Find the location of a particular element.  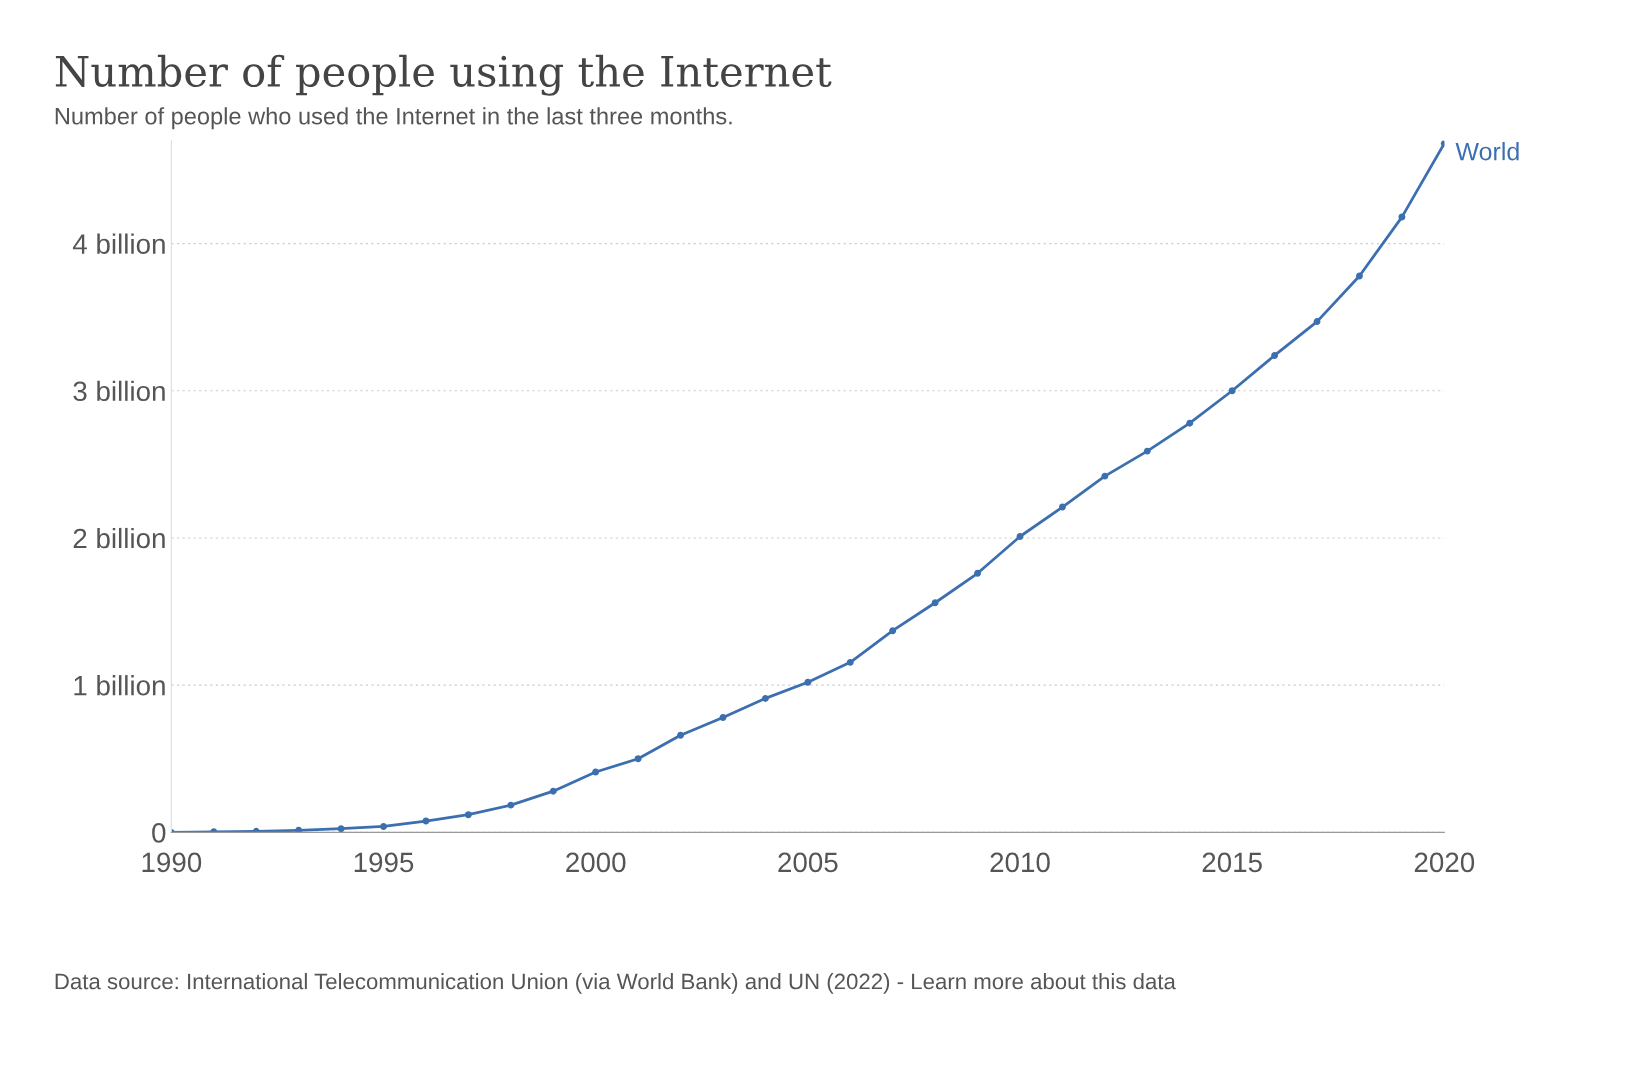

x-tick-label: 1995 is located at coordinates (384, 862).